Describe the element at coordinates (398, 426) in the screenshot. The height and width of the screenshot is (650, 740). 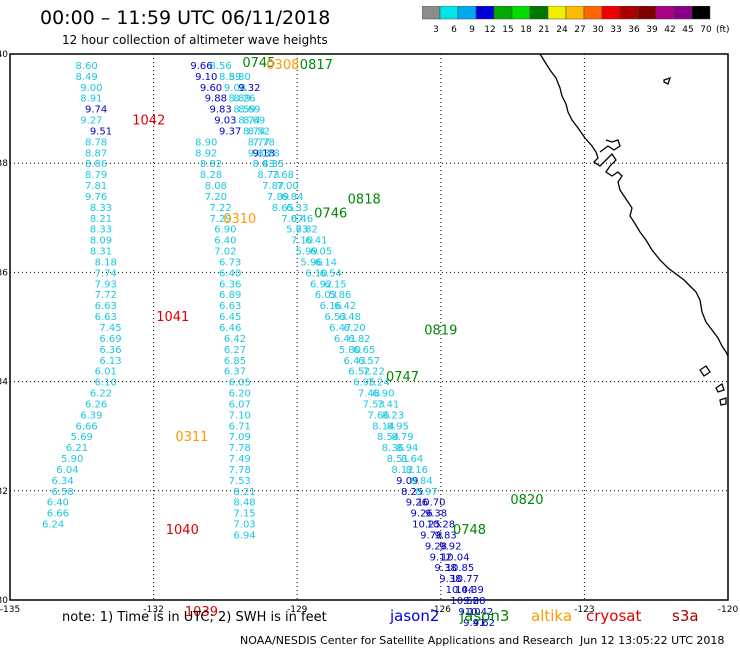
I see `wave-height-value: 8.95` at that location.